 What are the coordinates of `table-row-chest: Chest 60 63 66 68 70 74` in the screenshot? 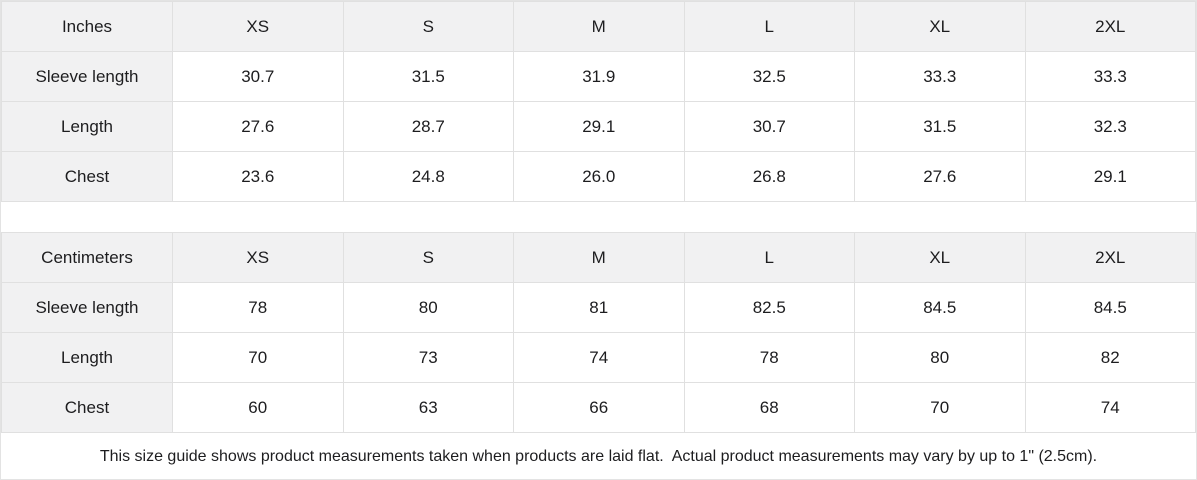 It's located at (598, 407).